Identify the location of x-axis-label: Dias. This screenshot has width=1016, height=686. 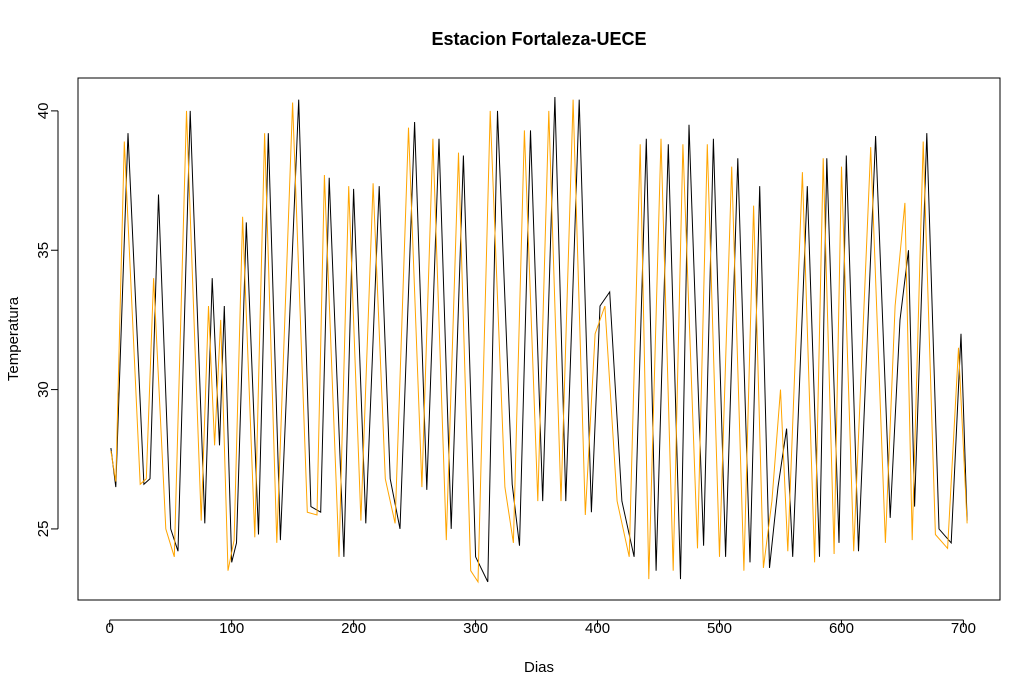
(539, 667).